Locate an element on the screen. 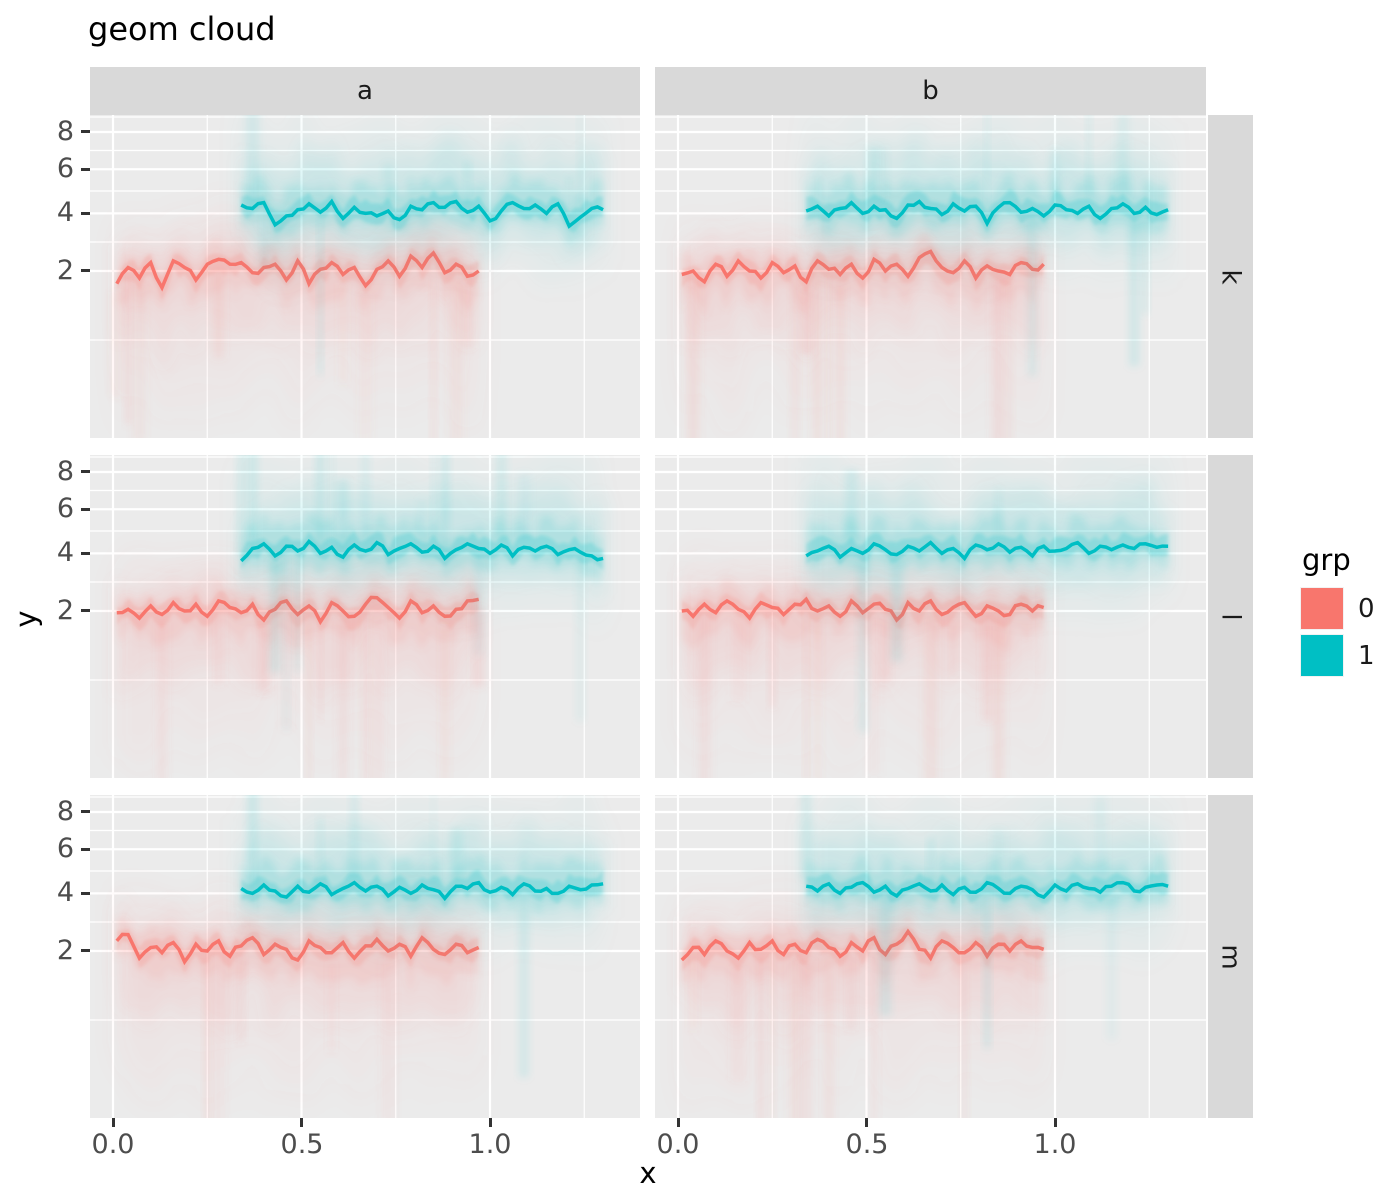  panel-b-m is located at coordinates (930, 956).